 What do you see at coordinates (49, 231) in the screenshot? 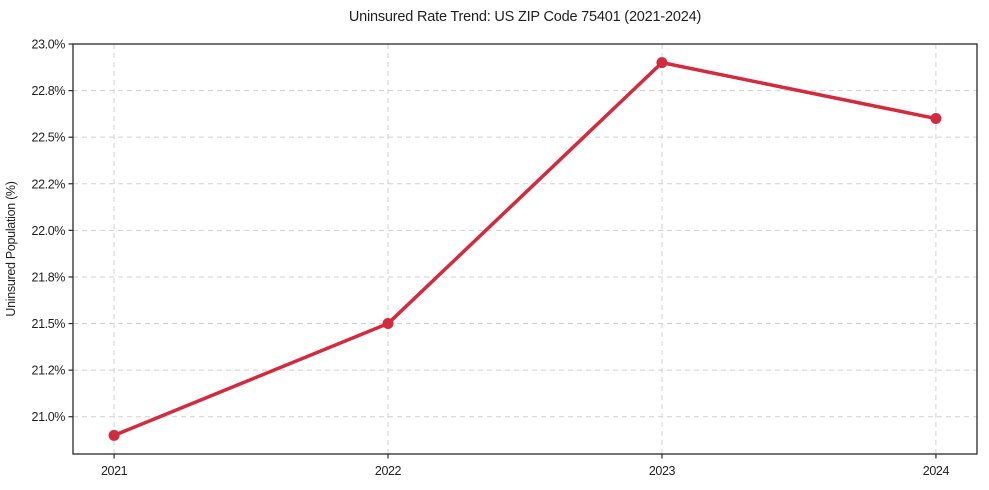
I see `y-tick-label: 22.0%` at bounding box center [49, 231].